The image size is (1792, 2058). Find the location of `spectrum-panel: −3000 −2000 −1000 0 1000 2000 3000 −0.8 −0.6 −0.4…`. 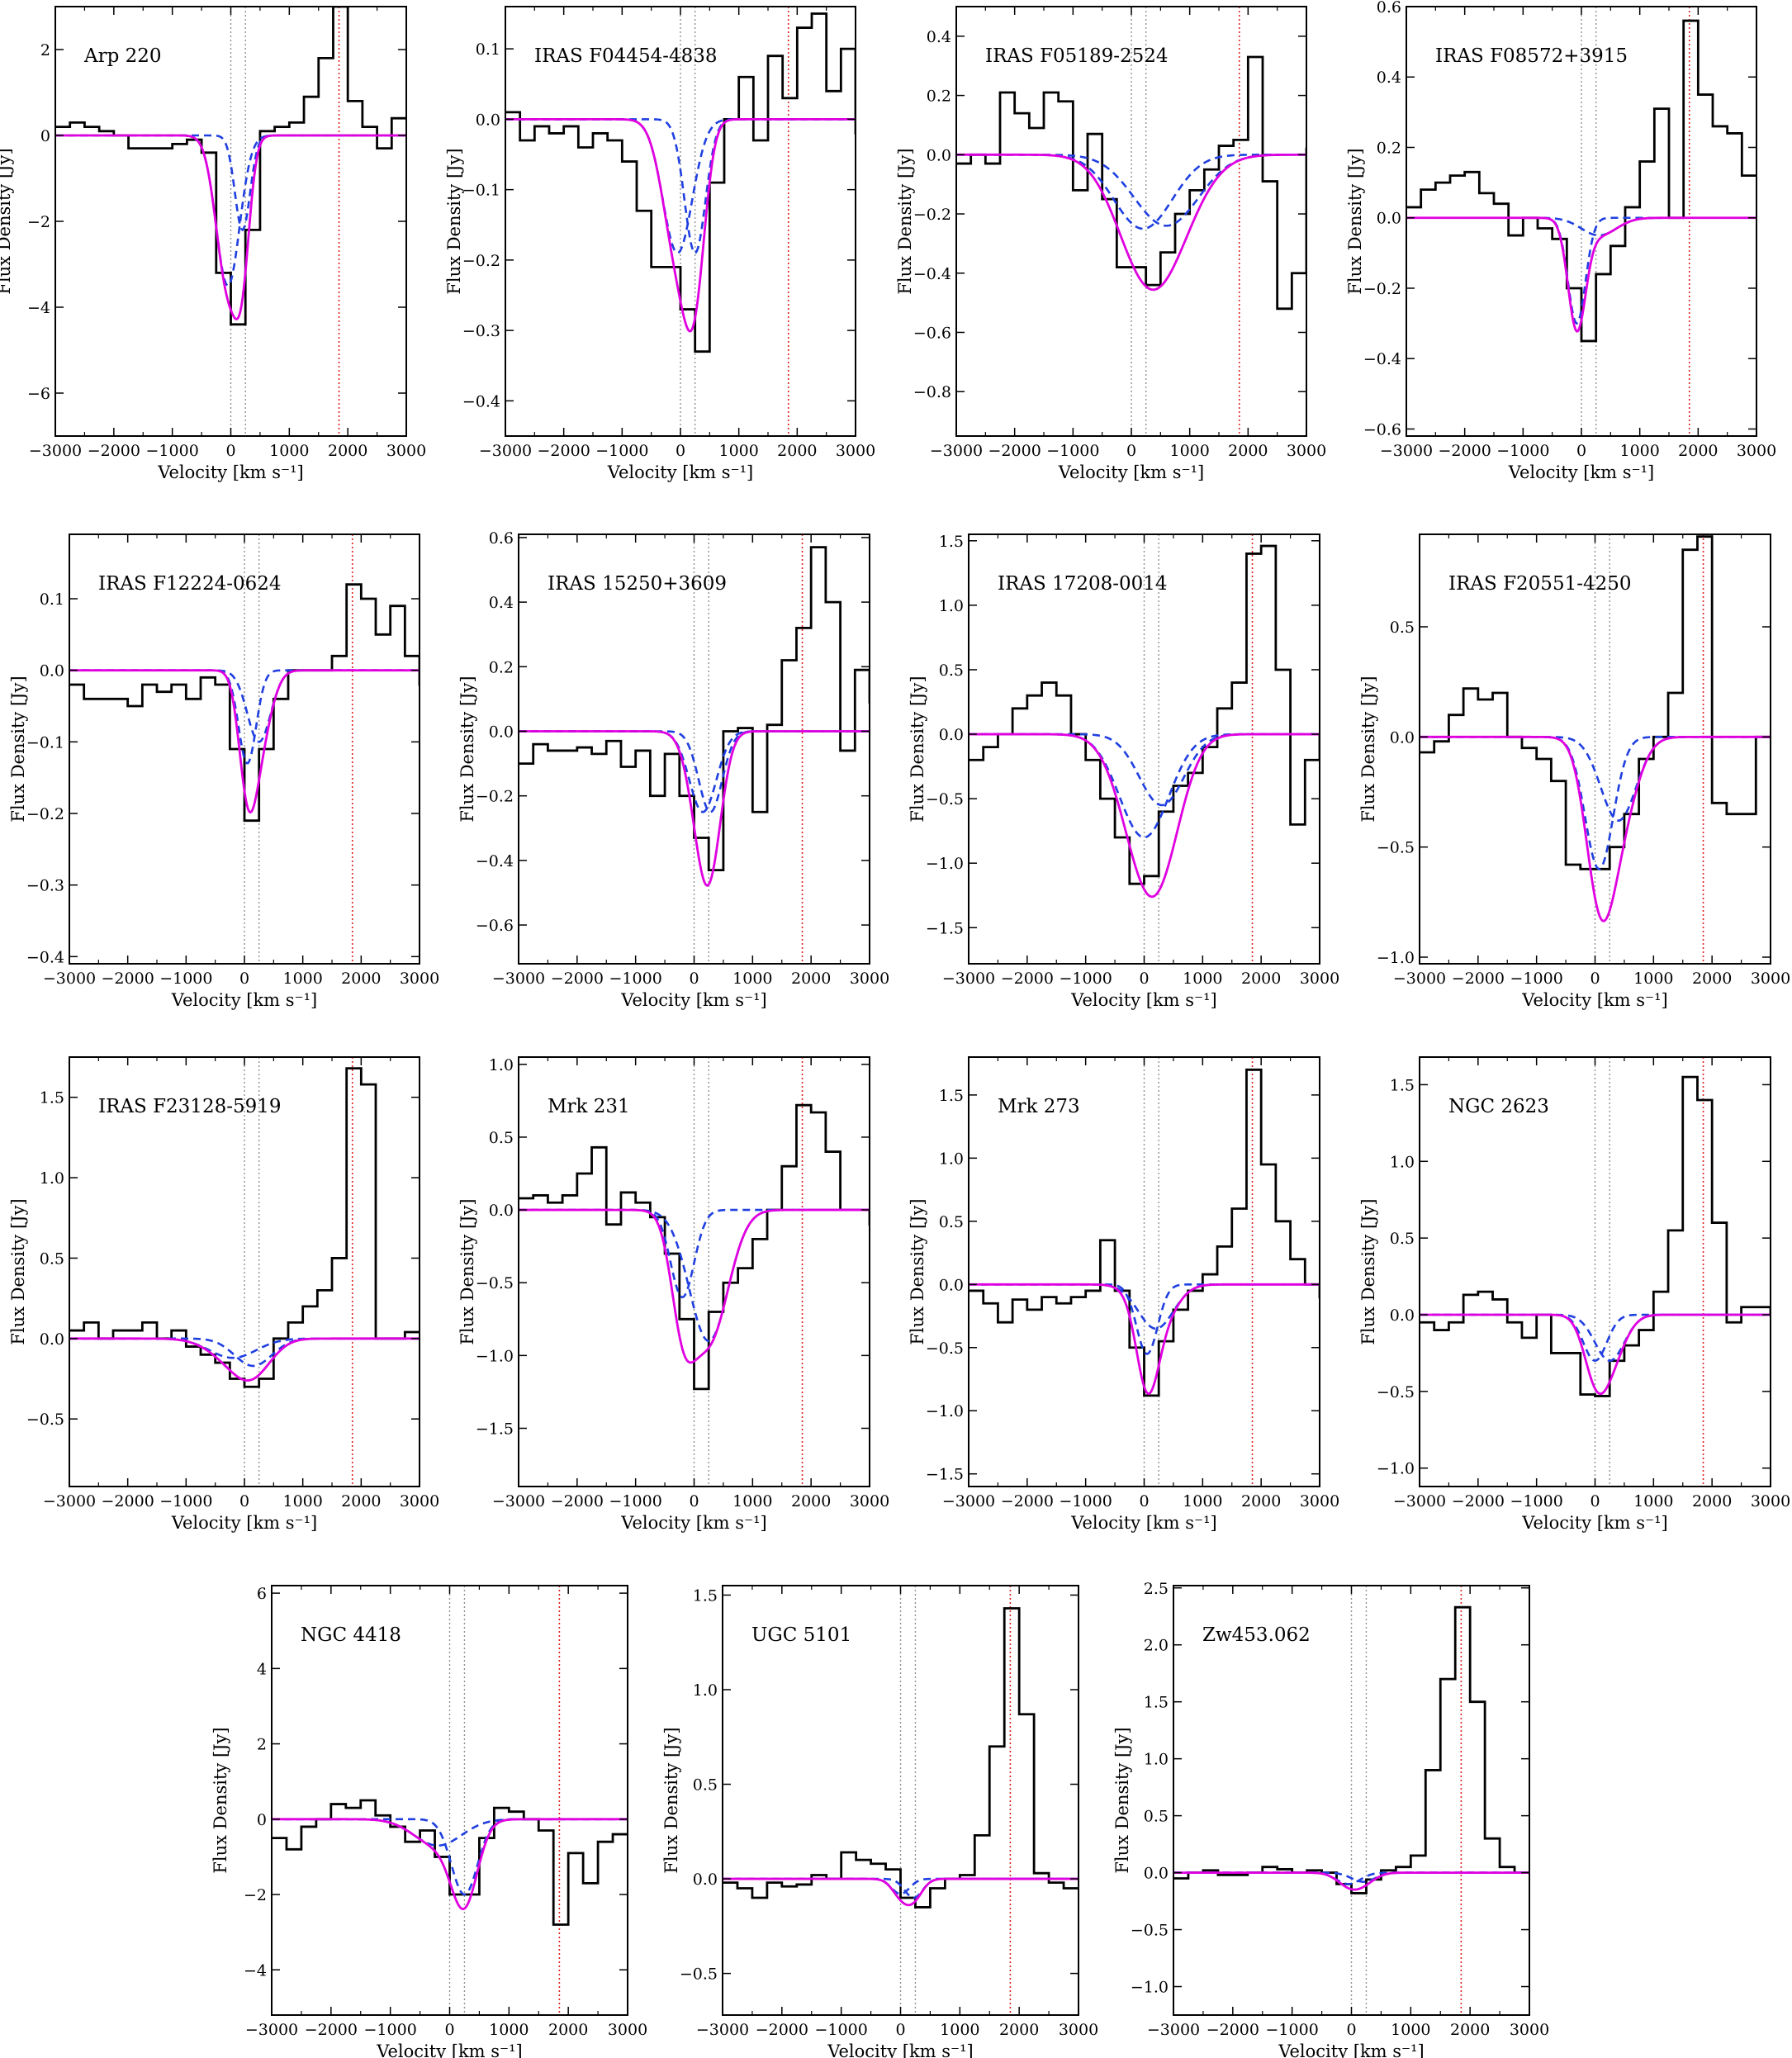

spectrum-panel: −3000 −2000 −1000 0 1000 2000 3000 −0.8 −0.6 −0.4… is located at coordinates (1110, 244).